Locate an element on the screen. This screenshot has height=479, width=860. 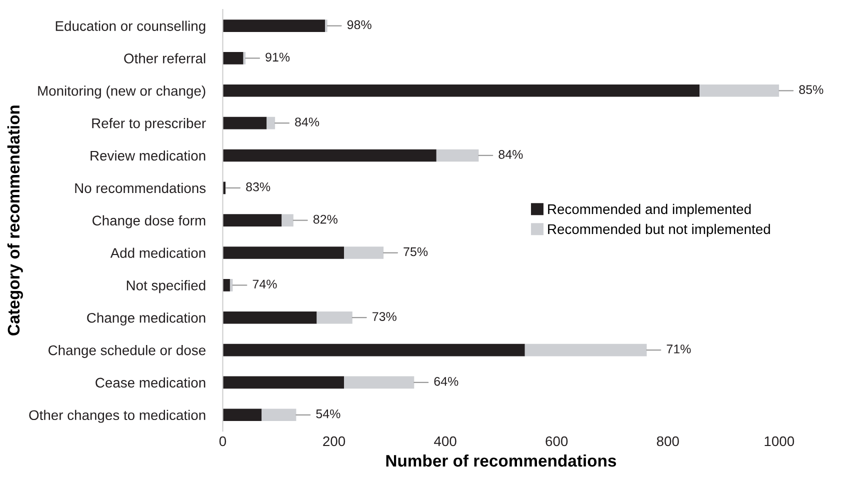
x-tick-label: 200 is located at coordinates (334, 441).